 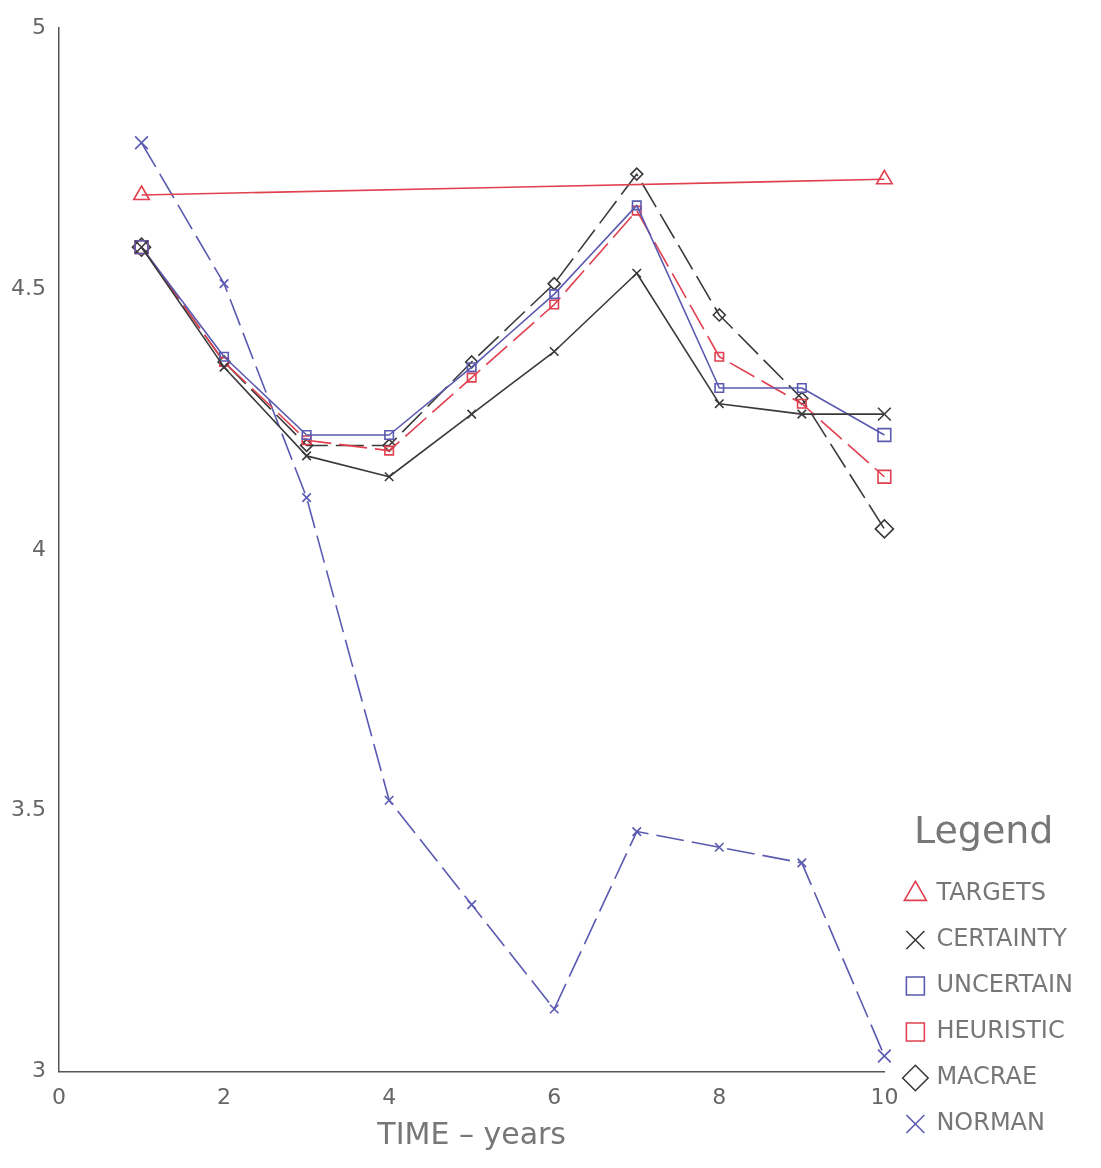 I want to click on legend-label: CERTAINTY, so click(x=1002, y=938).